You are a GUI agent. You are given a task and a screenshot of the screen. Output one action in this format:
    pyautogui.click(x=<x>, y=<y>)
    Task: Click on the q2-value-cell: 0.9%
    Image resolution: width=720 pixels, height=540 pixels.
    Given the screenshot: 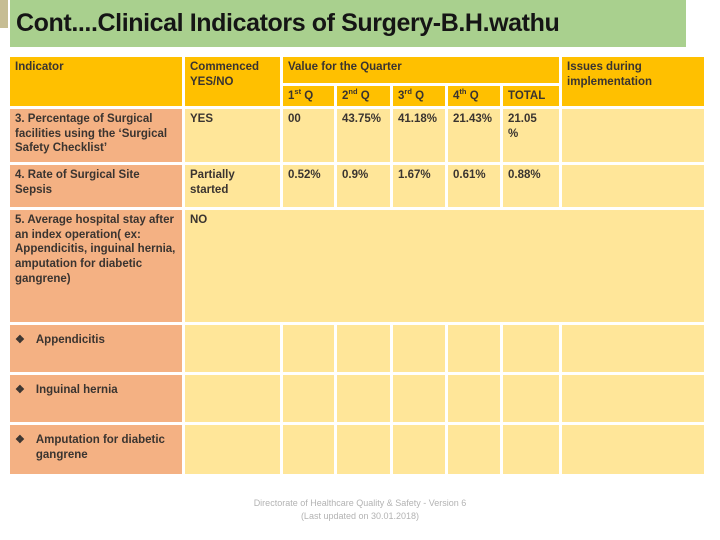 What is the action you would take?
    pyautogui.click(x=363, y=186)
    